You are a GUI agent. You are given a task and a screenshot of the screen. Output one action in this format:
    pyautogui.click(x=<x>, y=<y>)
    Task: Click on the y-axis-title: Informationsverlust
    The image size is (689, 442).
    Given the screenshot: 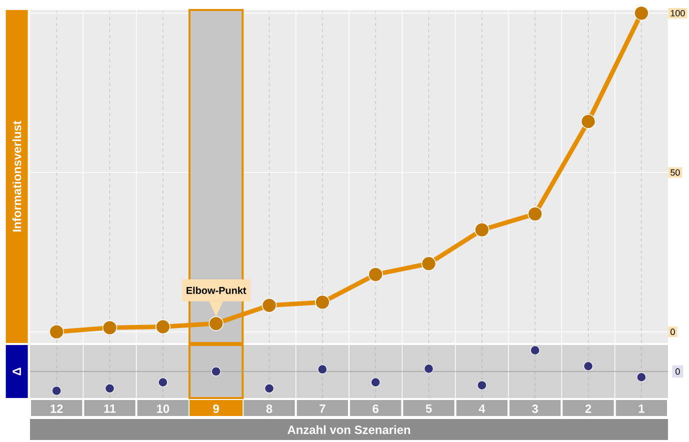 What is the action you would take?
    pyautogui.click(x=17, y=176)
    